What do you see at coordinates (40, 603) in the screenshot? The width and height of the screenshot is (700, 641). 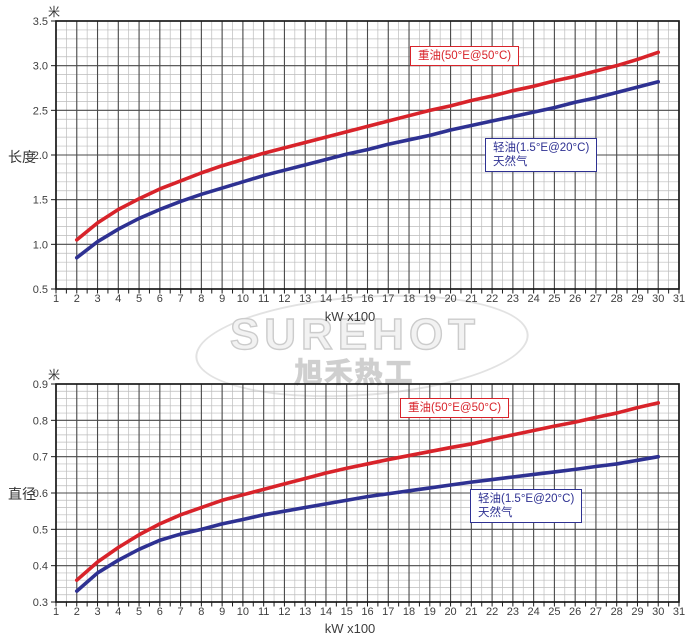 I see `y-tick-label: 0.3` at bounding box center [40, 603].